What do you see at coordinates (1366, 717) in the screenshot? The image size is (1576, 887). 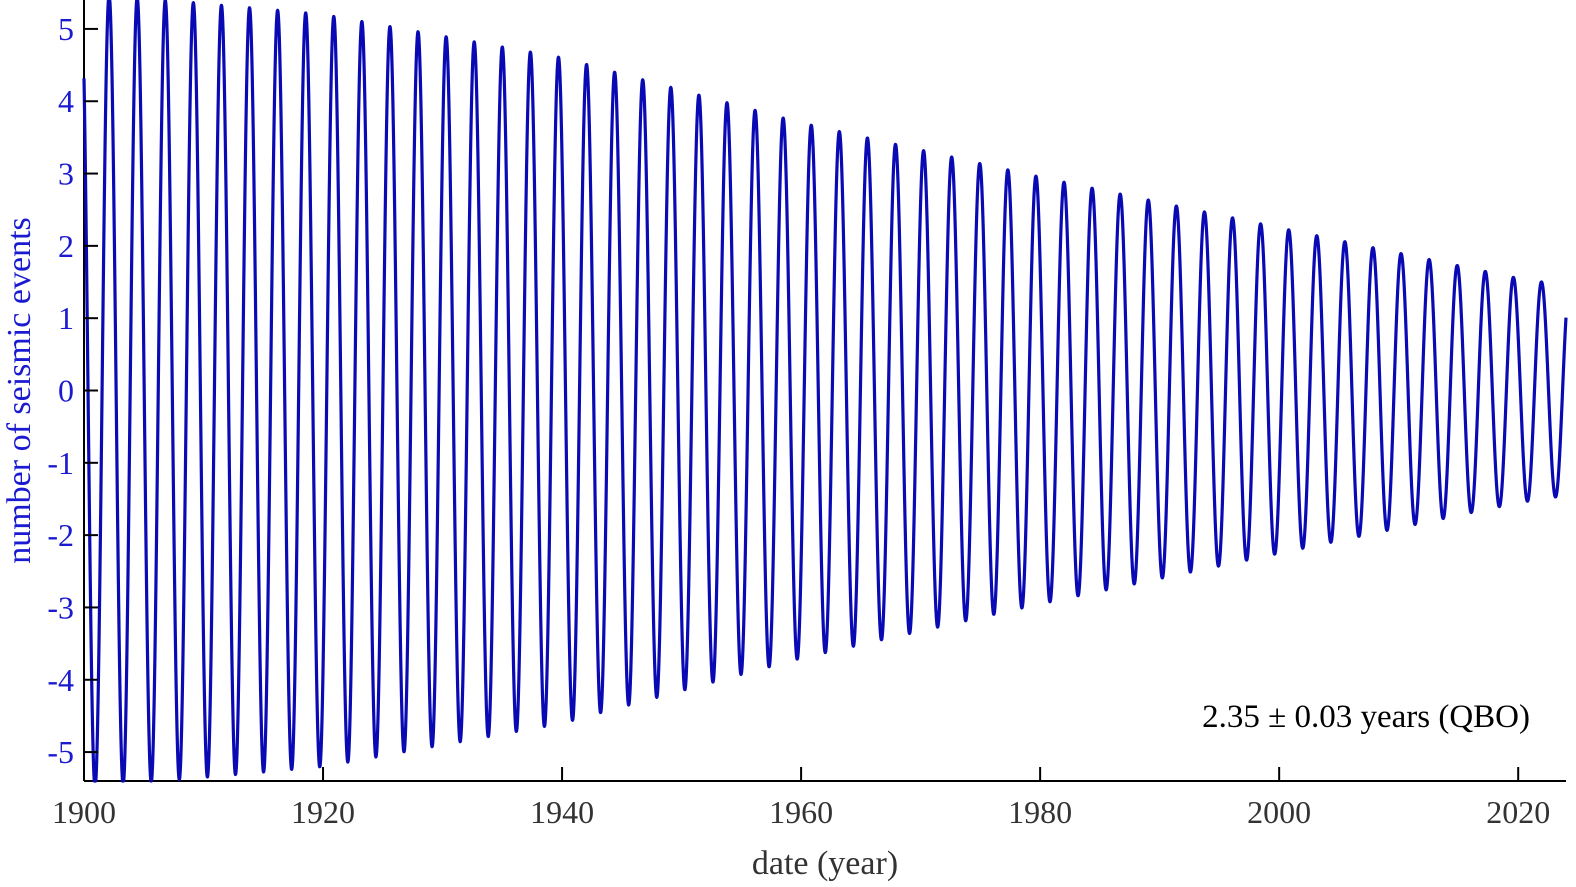 I see `period-annotation: 2.35 ± 0.03 years (QBO)` at bounding box center [1366, 717].